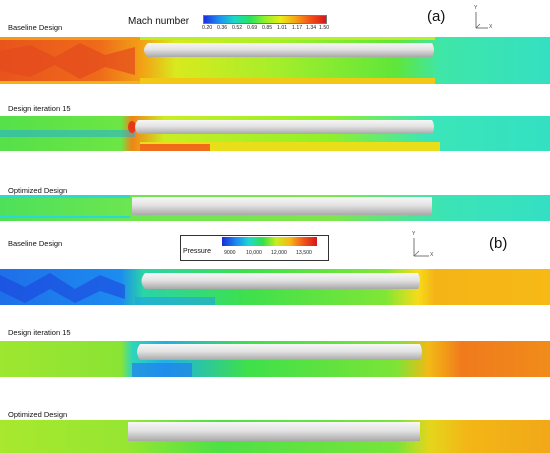 The height and width of the screenshot is (453, 550). Describe the element at coordinates (297, 28) in the screenshot. I see `mach-tick-7: 1.17` at that location.